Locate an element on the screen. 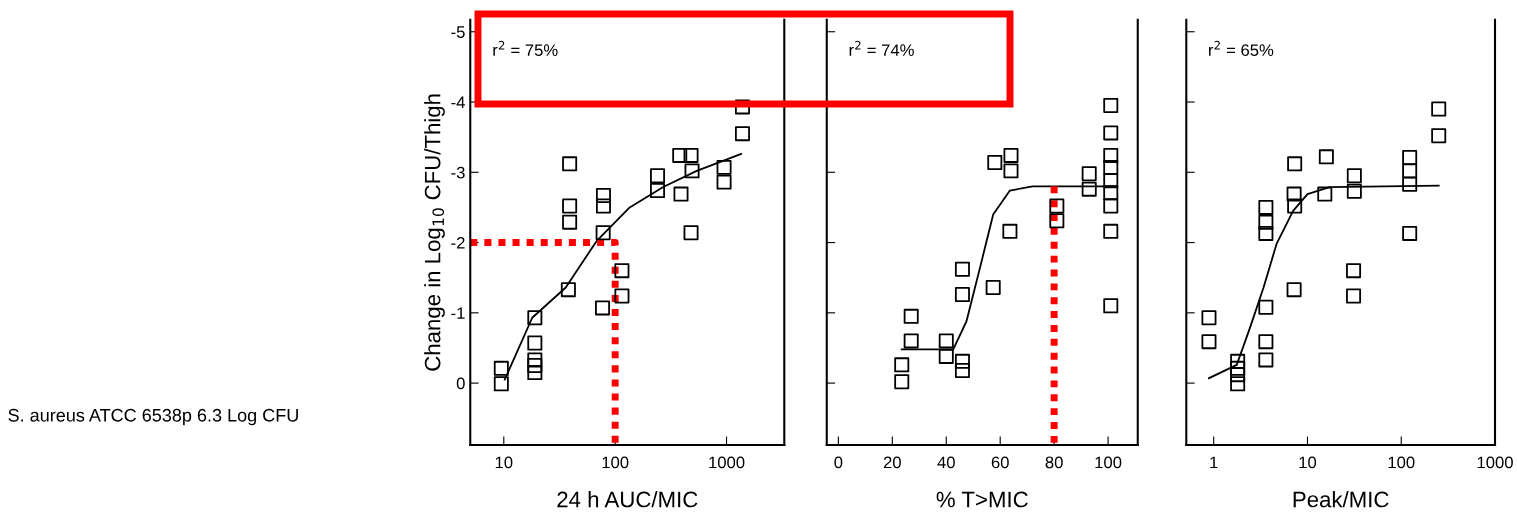 This screenshot has width=1517, height=521. annotation: r$^{2}$ = 75% is located at coordinates (525, 48).